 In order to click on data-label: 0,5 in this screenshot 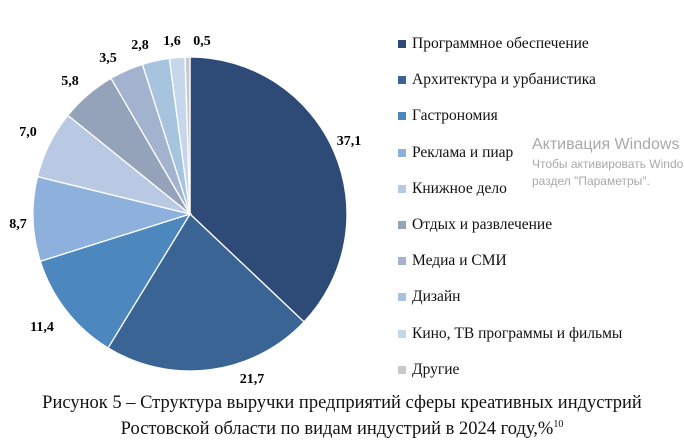, I will do `click(202, 41)`.